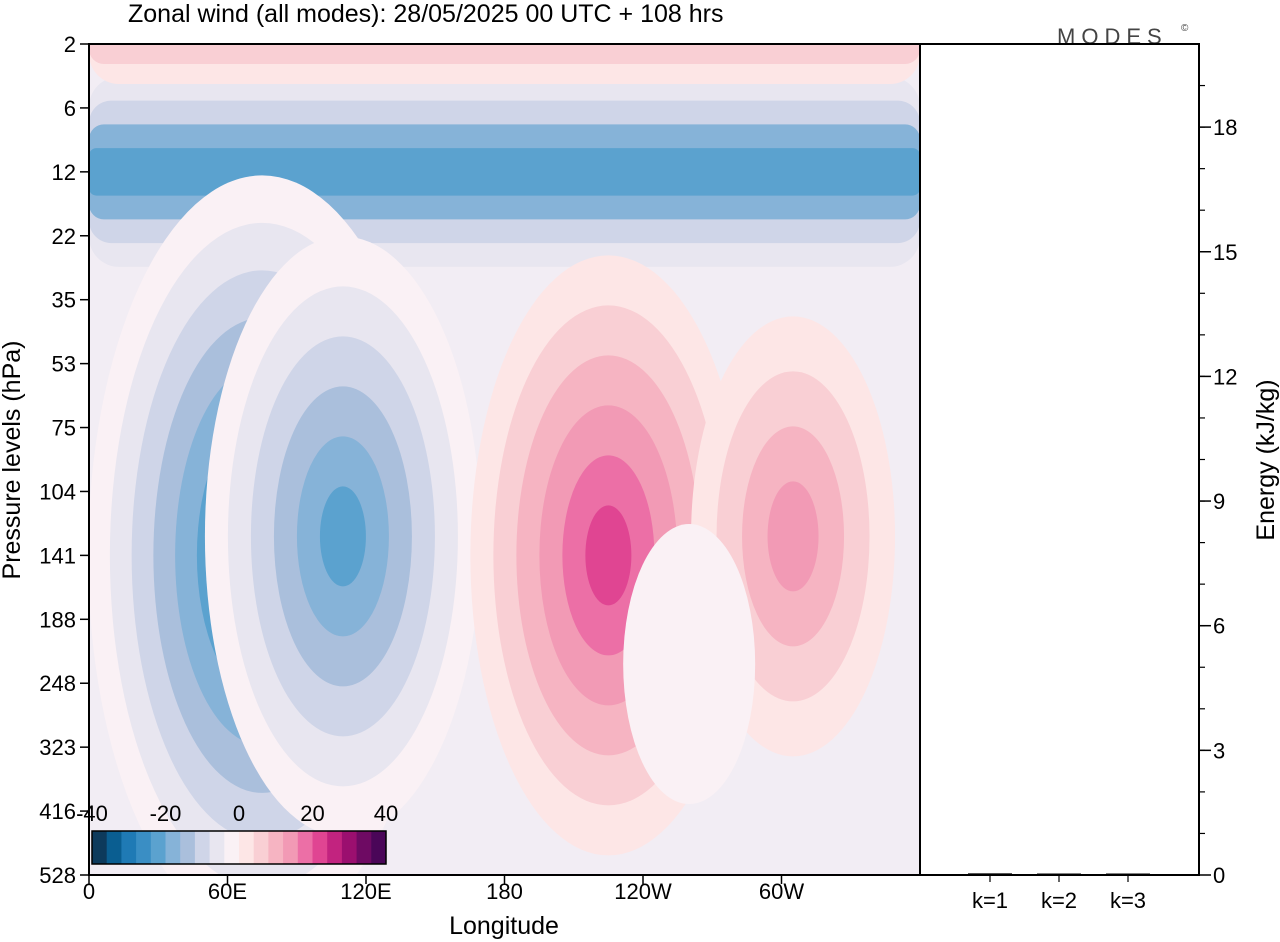  I want to click on energy-axis: 0 3 6 9 12 15 18, so click(1218, 486).